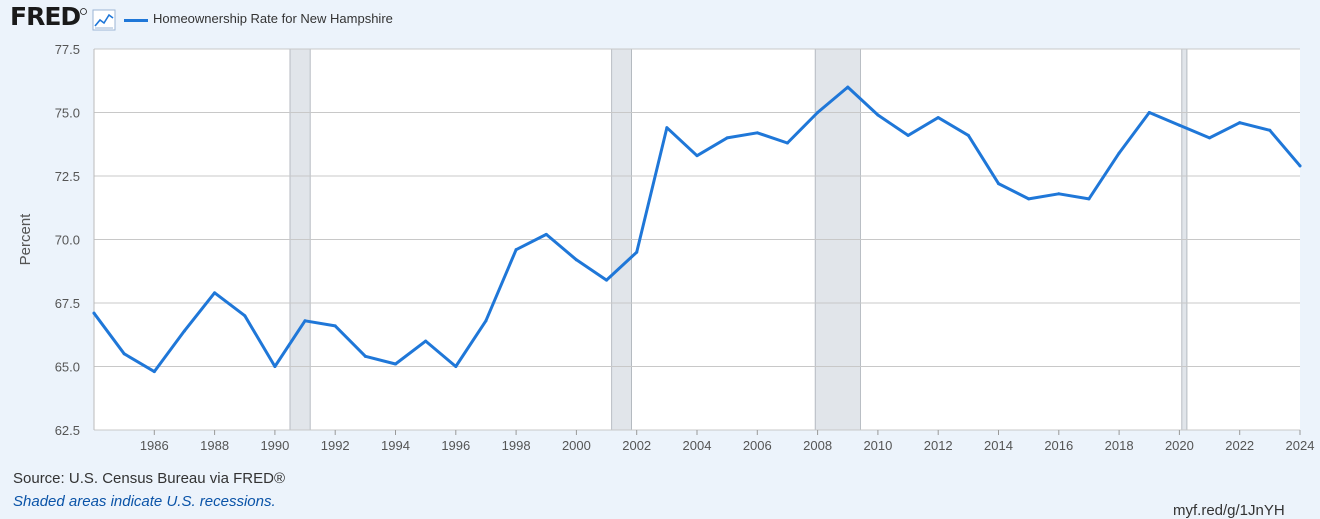  What do you see at coordinates (1058, 445) in the screenshot?
I see `x-tick-label: 2016` at bounding box center [1058, 445].